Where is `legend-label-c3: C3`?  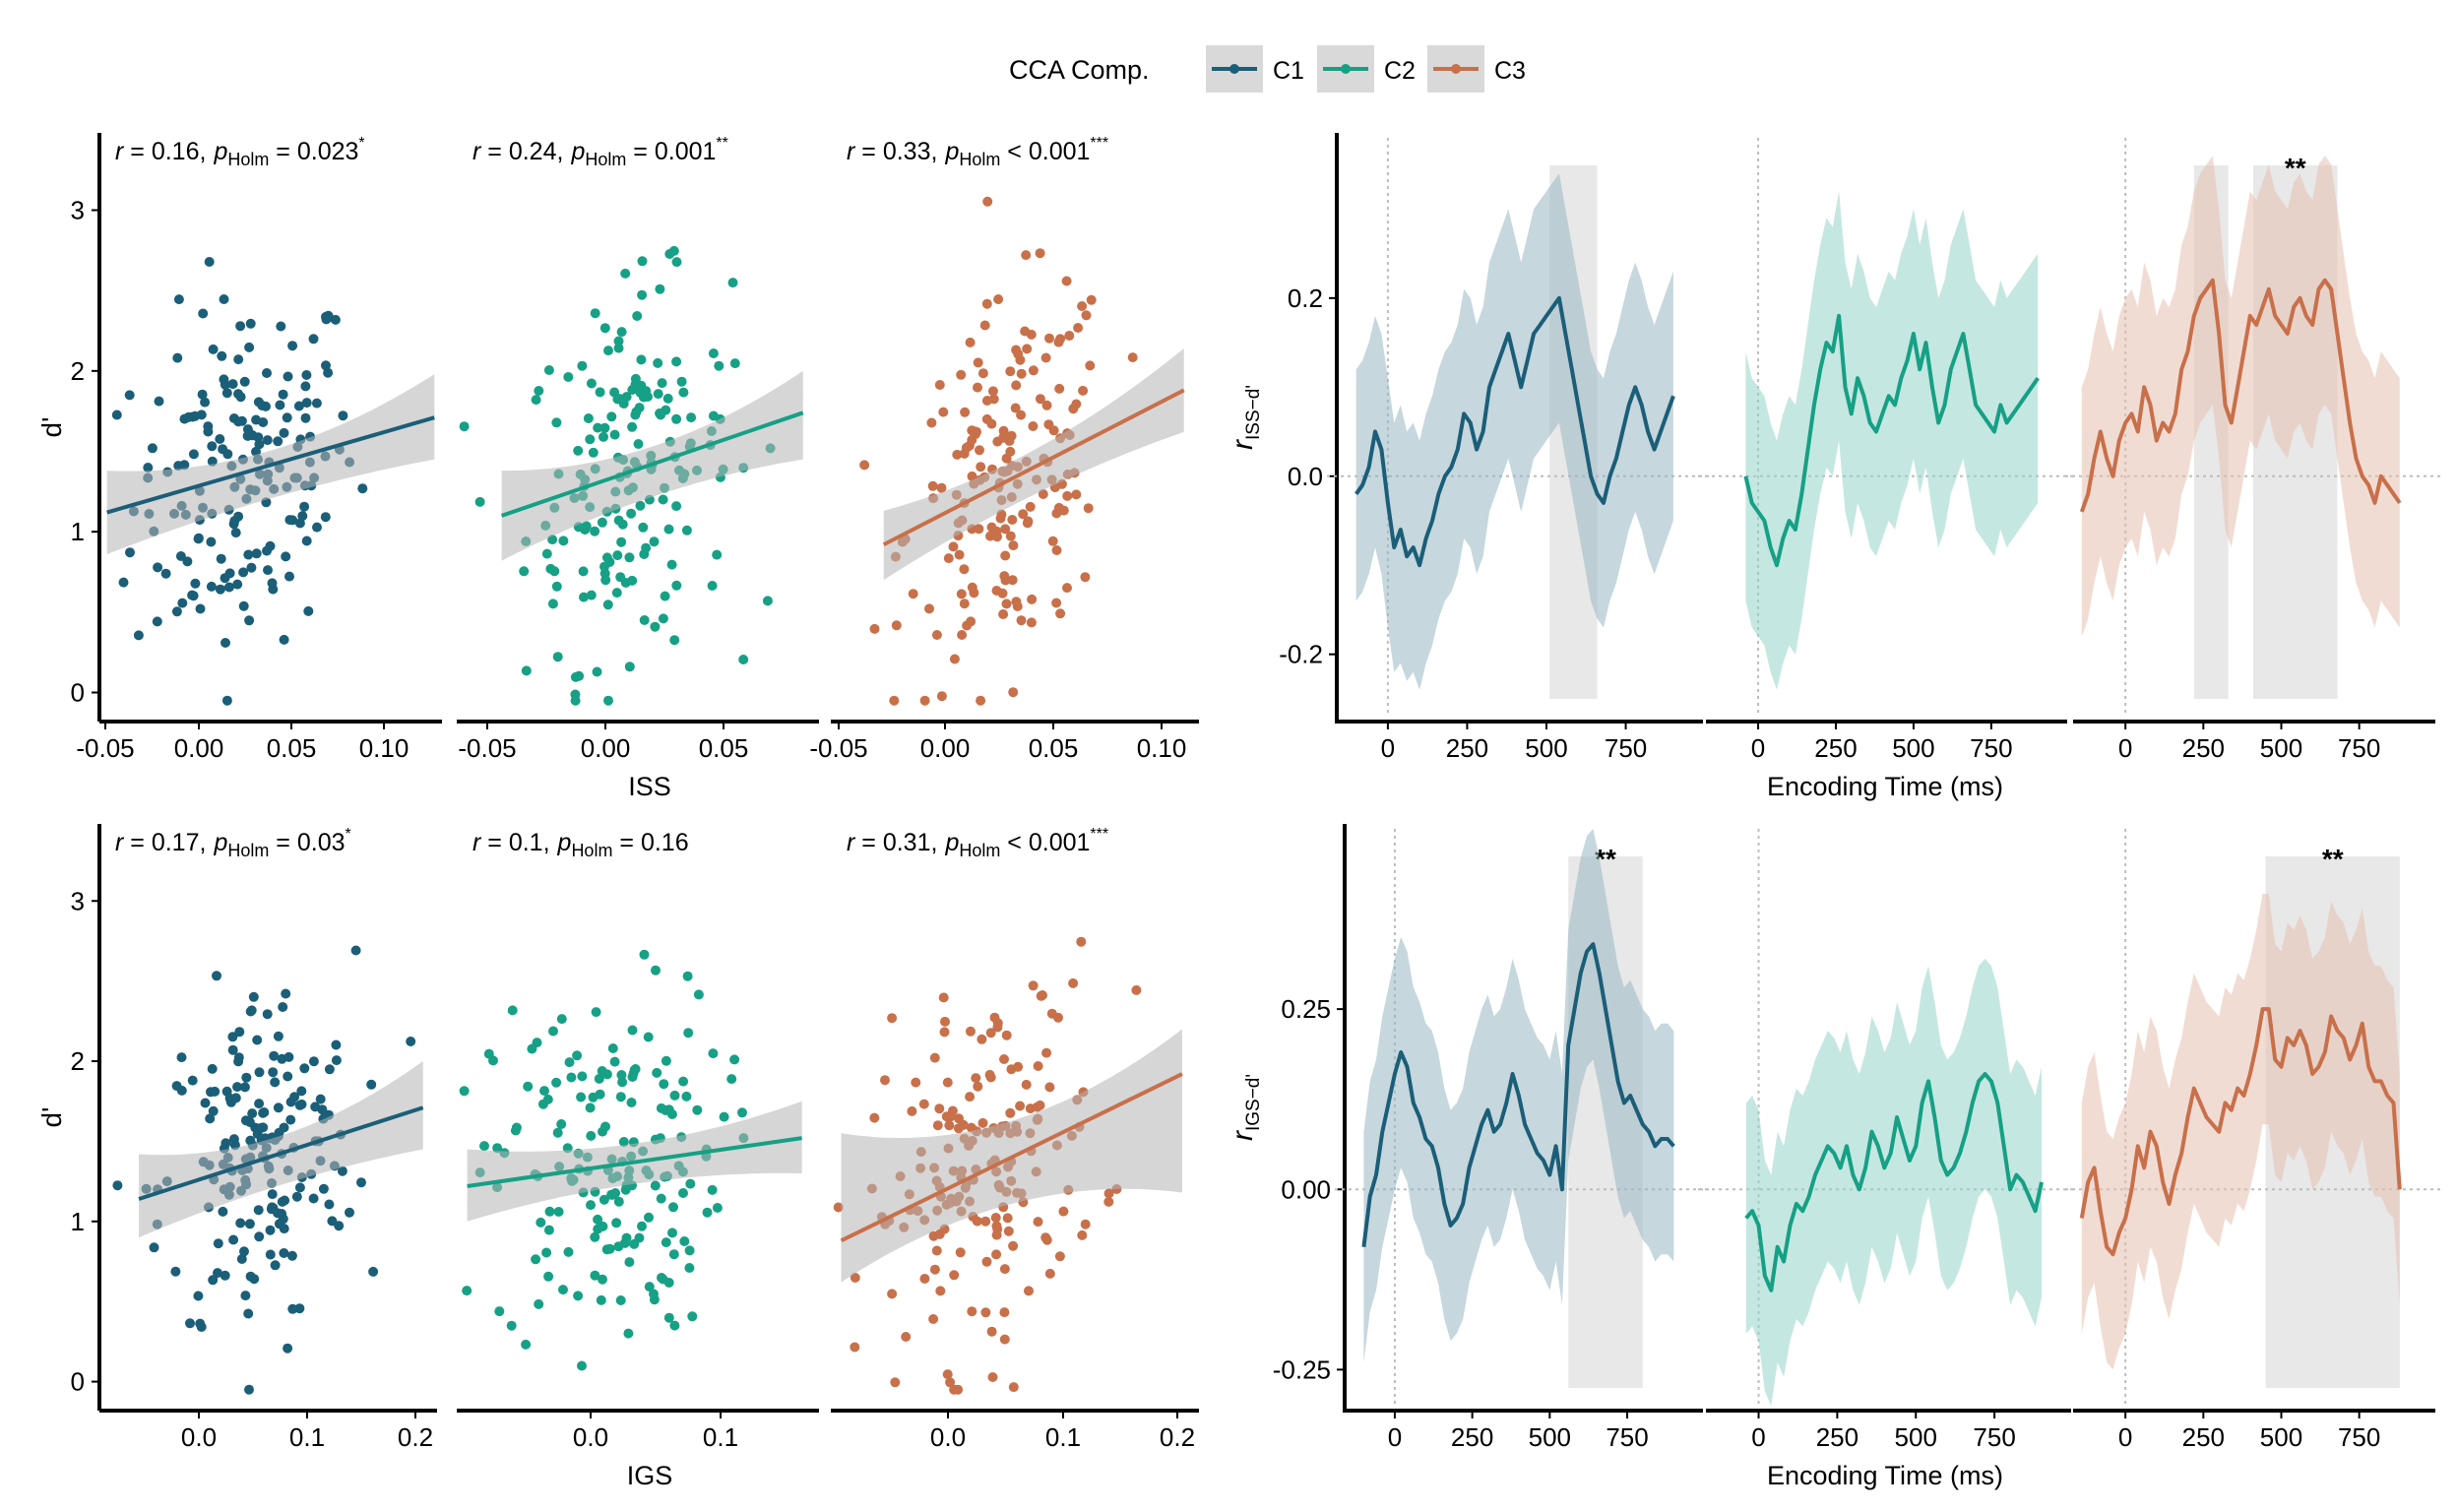
legend-label-c3: C3 is located at coordinates (1510, 71).